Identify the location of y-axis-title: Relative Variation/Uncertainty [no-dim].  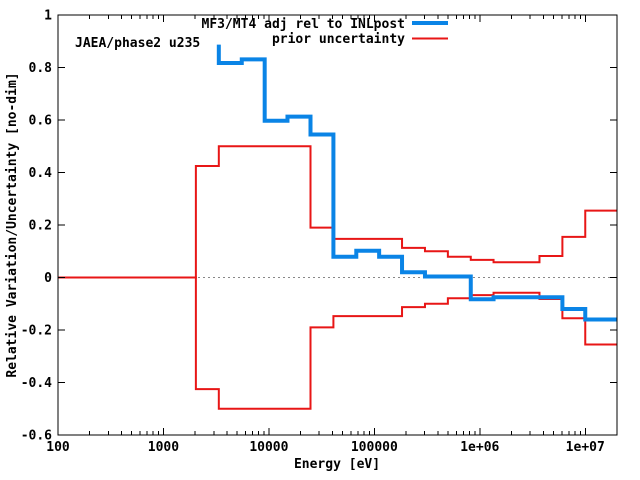
(12, 224).